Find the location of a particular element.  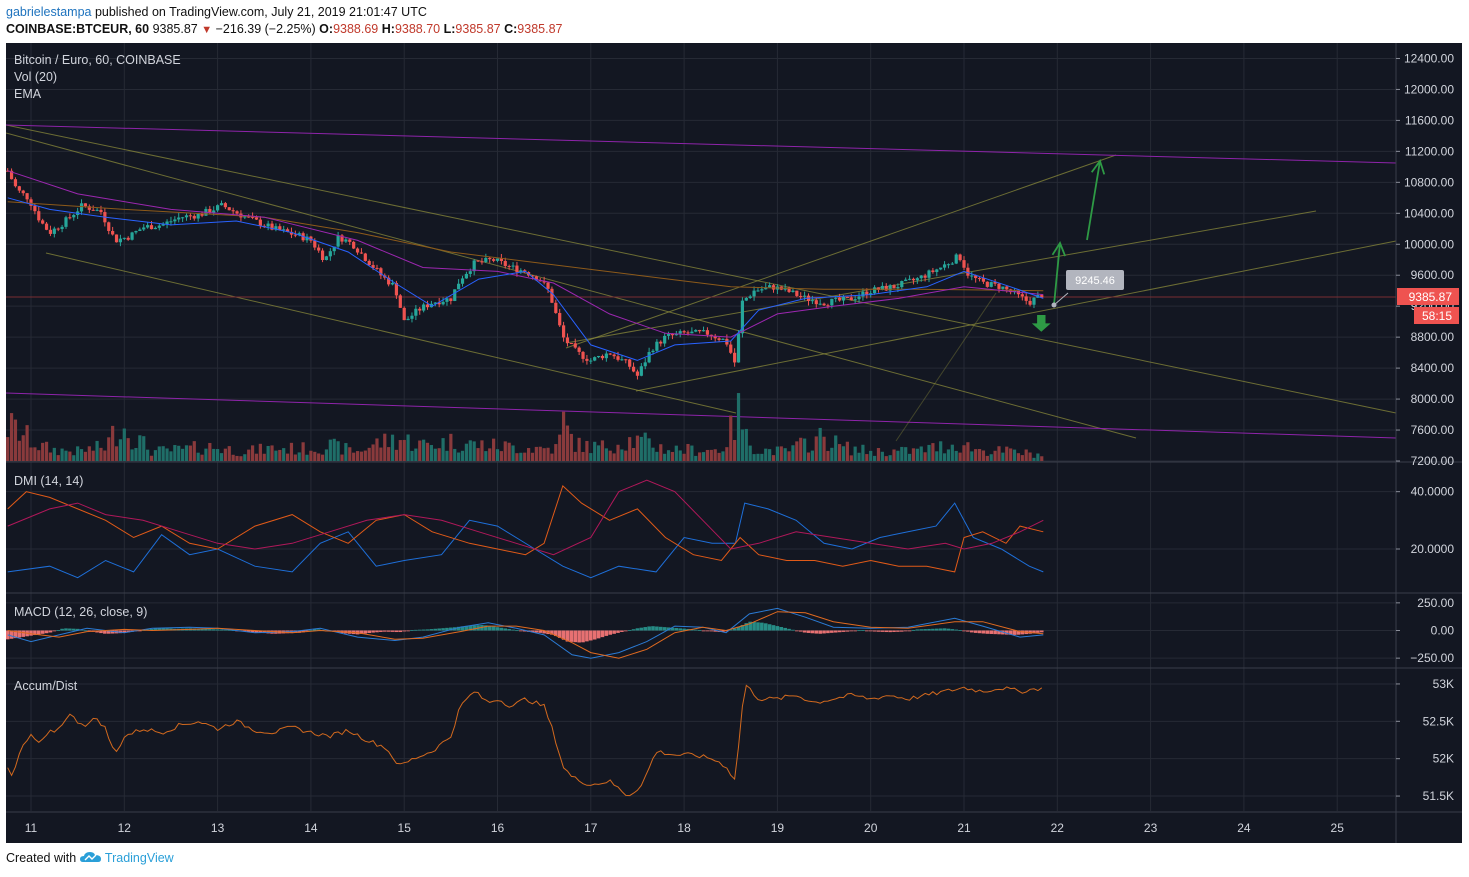

y-tick-label: 7200.00 is located at coordinates (1433, 461).